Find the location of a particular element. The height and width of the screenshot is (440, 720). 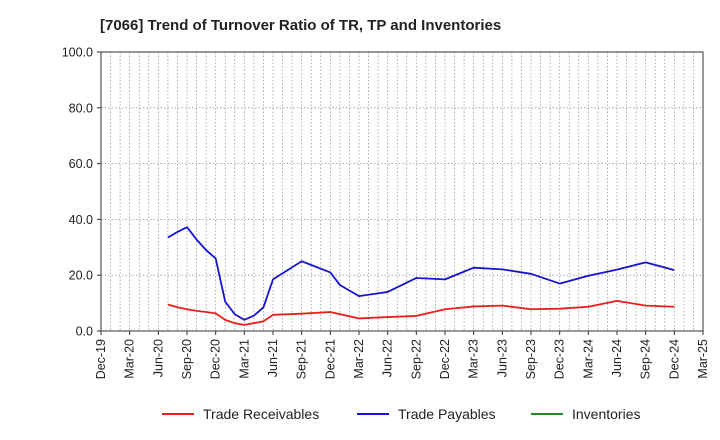

y-axis: 0.0 20.0 40.0 60.0 80.0 100.0 is located at coordinates (81, 192).